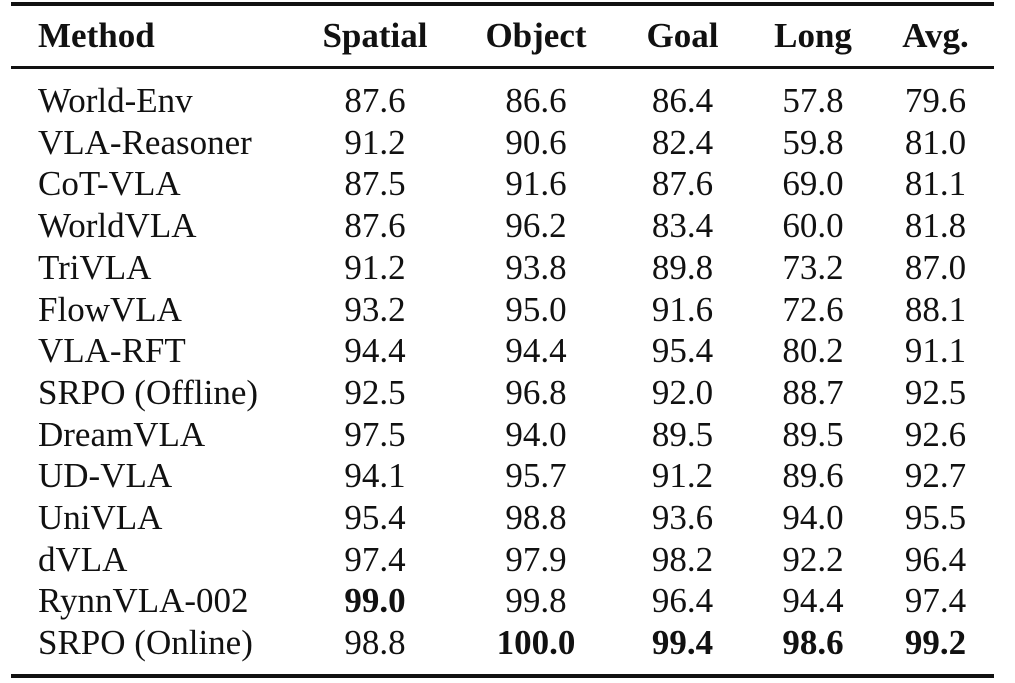 The width and height of the screenshot is (1015, 683). I want to click on table-row: VLA-Reasoner 91.2 90.6 82.4 59.8 81.0, so click(502, 143).